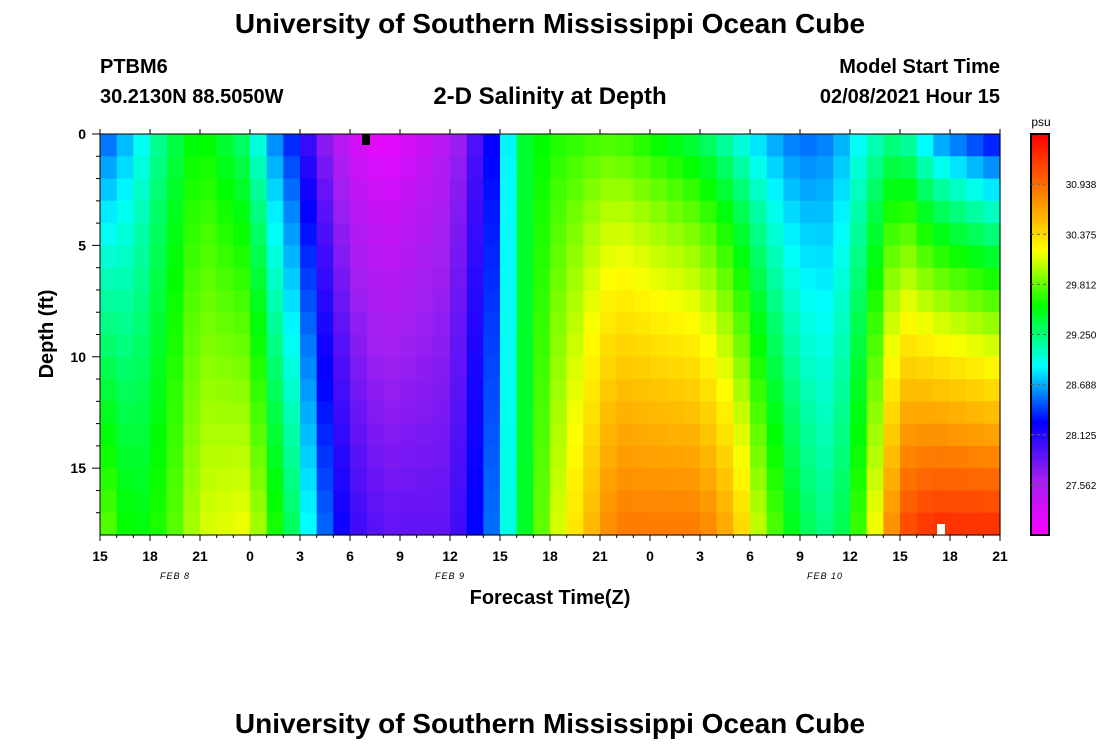 This screenshot has height=750, width=1100. Describe the element at coordinates (1081, 436) in the screenshot. I see `colorbar-tick-label: 28.125` at that location.